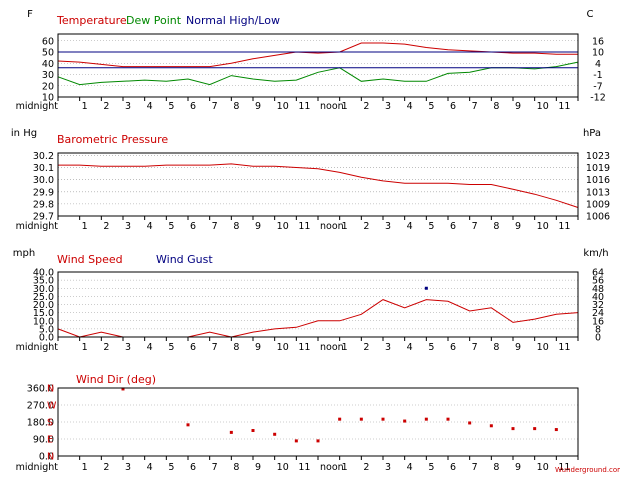 Image resolution: width=620 pixels, height=489 pixels. Describe the element at coordinates (43, 321) in the screenshot. I see `y-tick-label: 10.0` at that location.